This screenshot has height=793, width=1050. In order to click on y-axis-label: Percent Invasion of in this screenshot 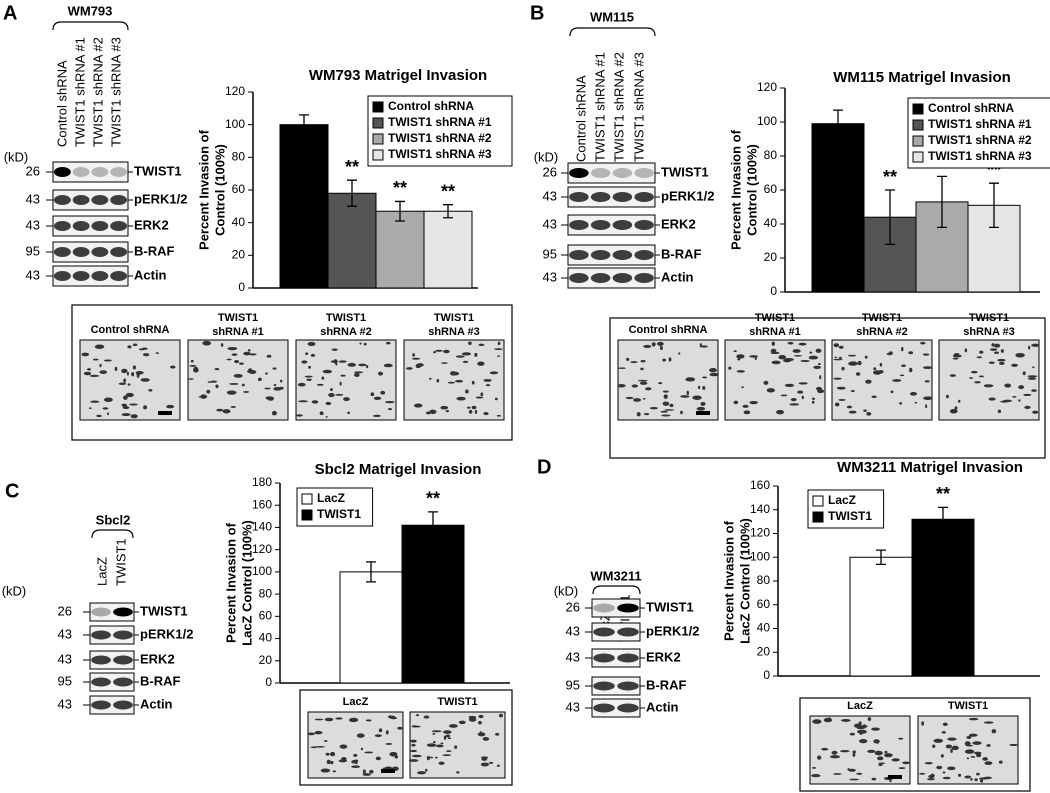, I will do `click(735, 189)`.